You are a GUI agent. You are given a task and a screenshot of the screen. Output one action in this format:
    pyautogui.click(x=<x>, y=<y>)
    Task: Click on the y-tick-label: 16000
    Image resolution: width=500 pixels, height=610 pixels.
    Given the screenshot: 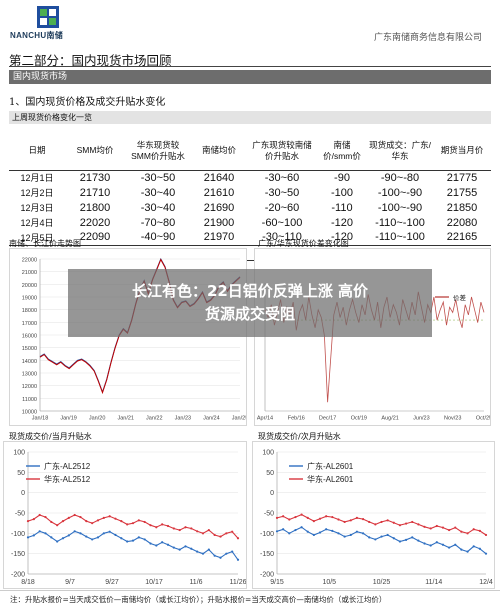 What is the action you would take?
    pyautogui.click(x=29, y=337)
    